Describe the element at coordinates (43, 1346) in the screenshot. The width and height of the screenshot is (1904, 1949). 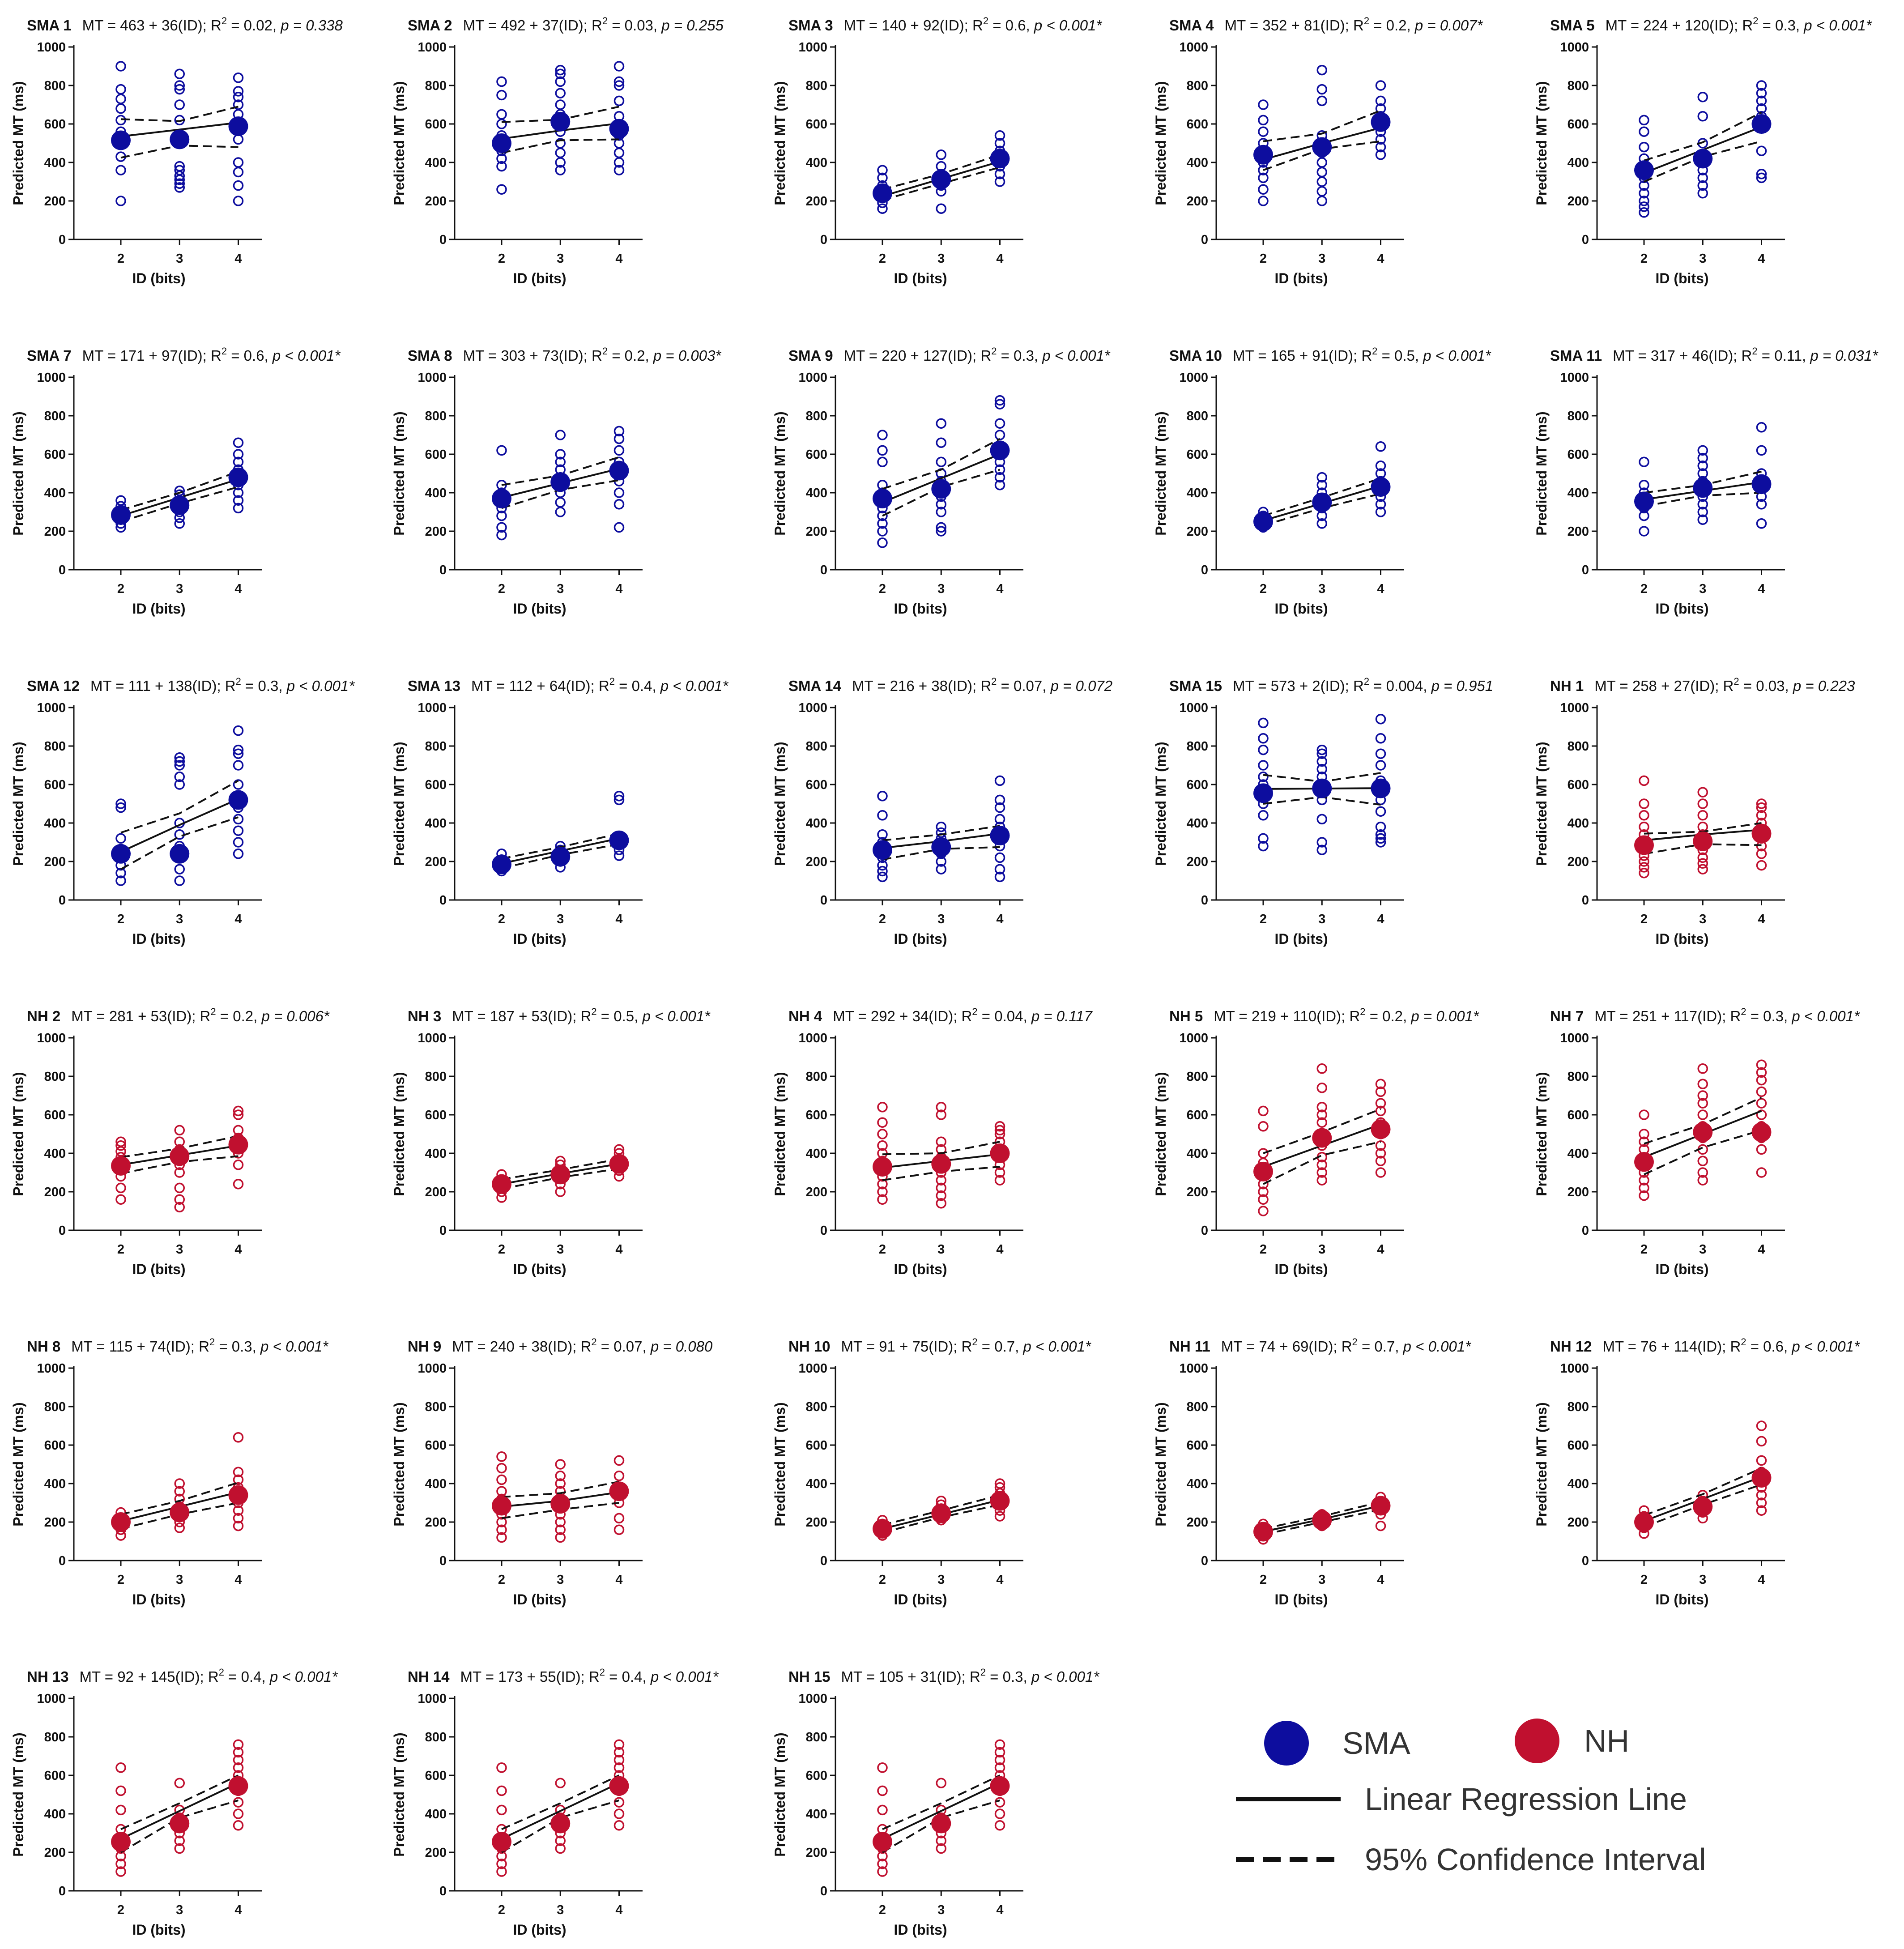
I see `panel-name: NH 8` at that location.